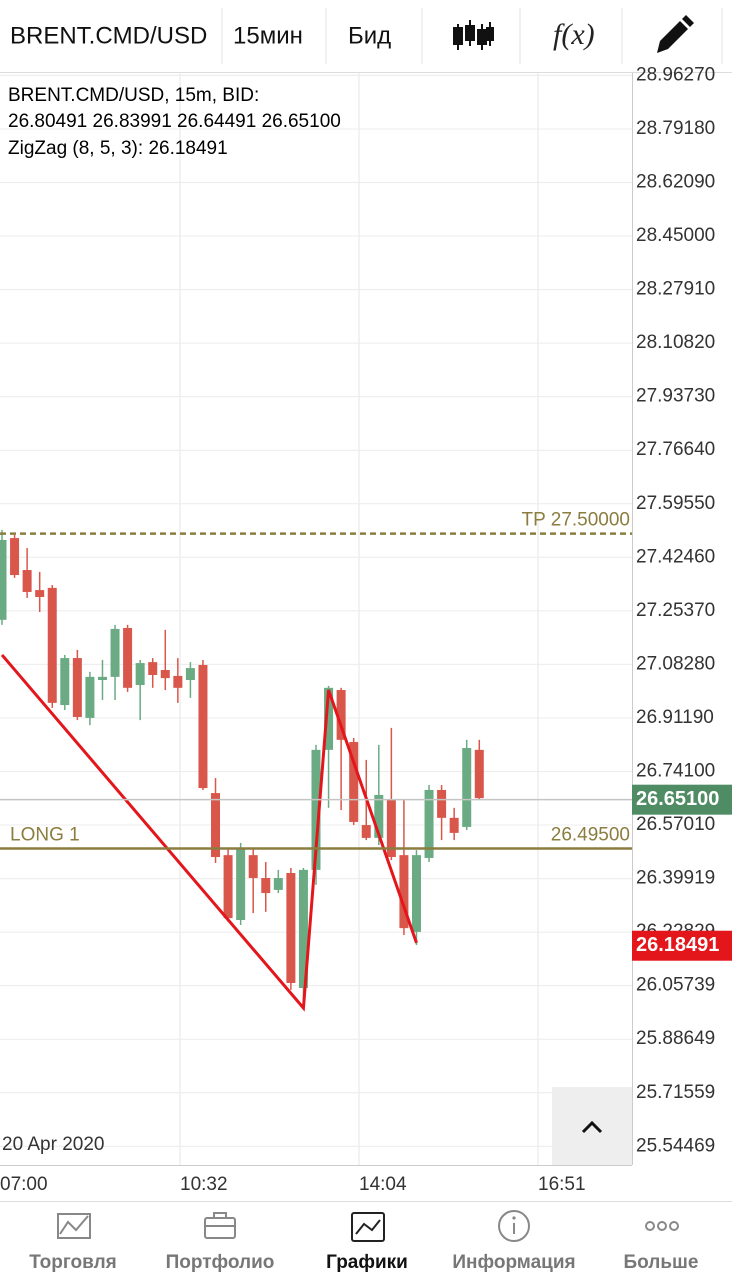  What do you see at coordinates (369, 35) in the screenshot?
I see `price-type: Бид` at bounding box center [369, 35].